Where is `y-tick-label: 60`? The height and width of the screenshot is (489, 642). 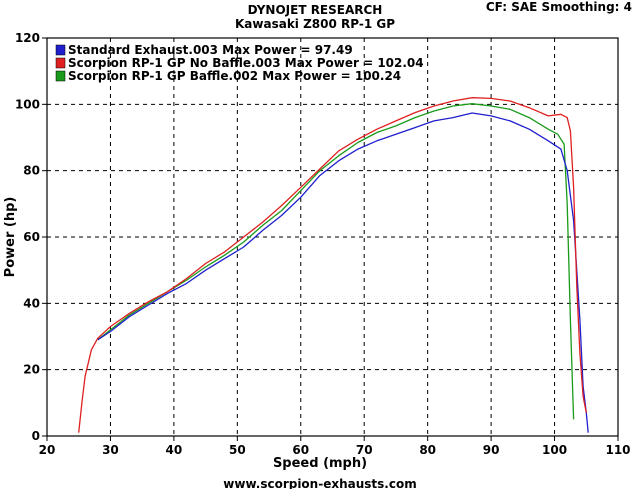 y-tick-label: 60 is located at coordinates (31, 237).